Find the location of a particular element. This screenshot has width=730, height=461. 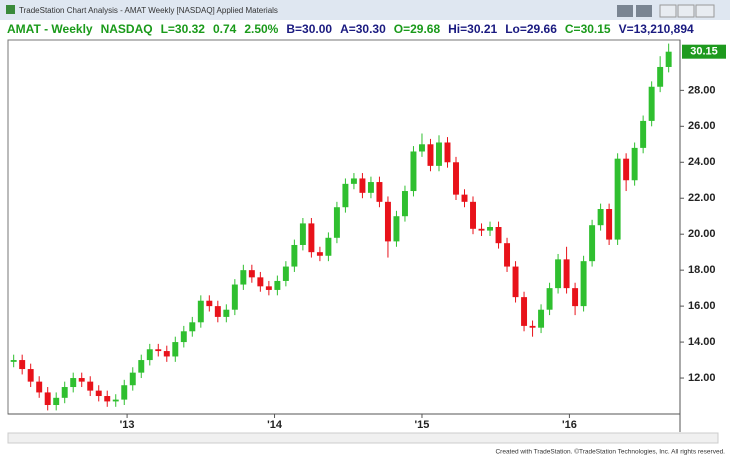

header-item: AMAT - Weekly is located at coordinates (50, 29).